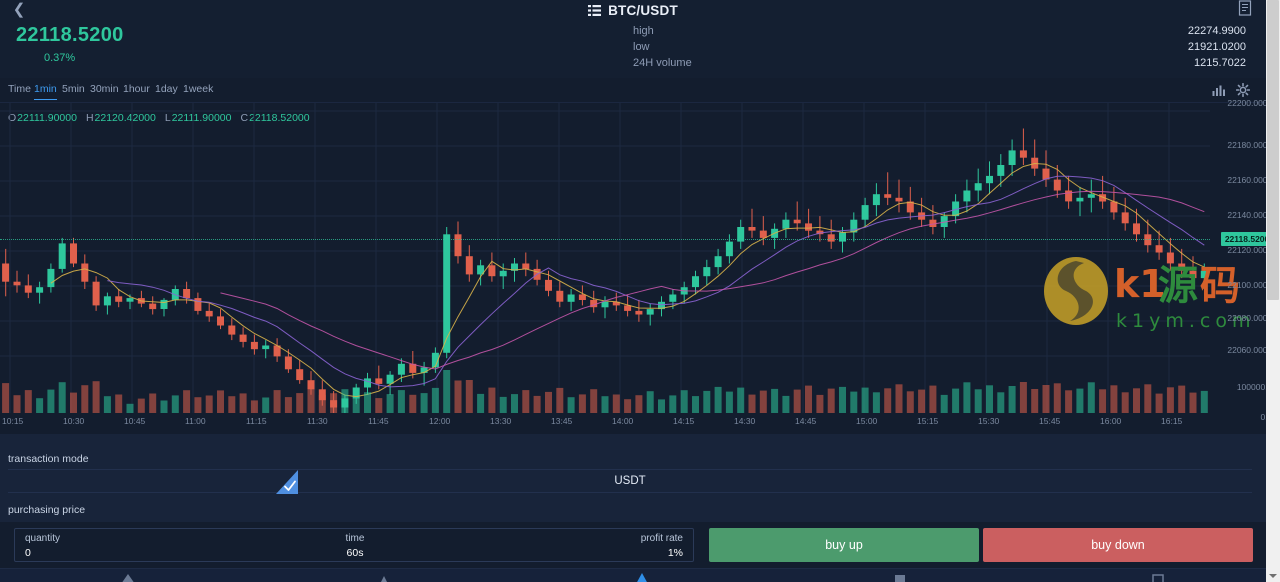 This screenshot has width=1280, height=582. What do you see at coordinates (928, 421) in the screenshot?
I see `time-tick-15: 15:15` at bounding box center [928, 421].